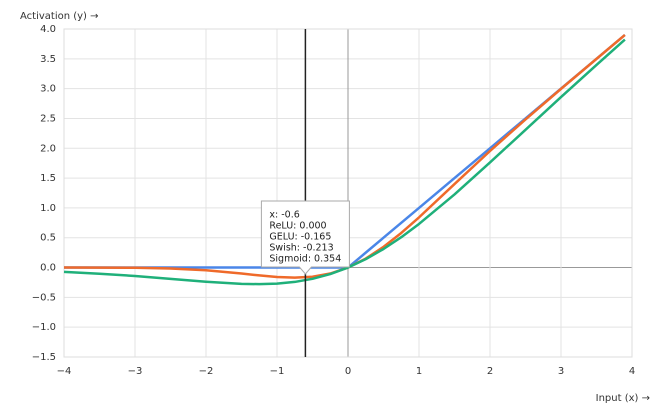 Image resolution: width=663 pixels, height=407 pixels. What do you see at coordinates (490, 371) in the screenshot?
I see `x-tick-label: 2` at bounding box center [490, 371].